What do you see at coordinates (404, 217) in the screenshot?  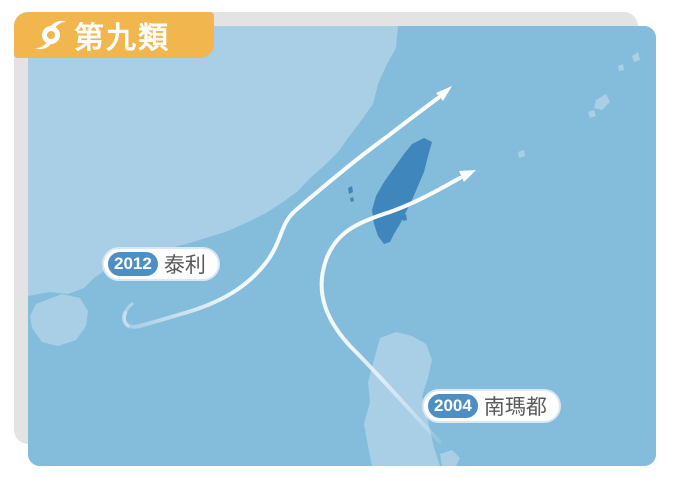 I see `green-island` at bounding box center [404, 217].